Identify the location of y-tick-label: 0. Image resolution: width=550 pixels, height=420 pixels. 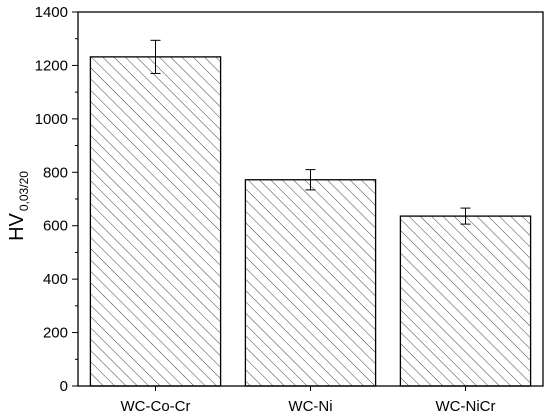
(64, 386).